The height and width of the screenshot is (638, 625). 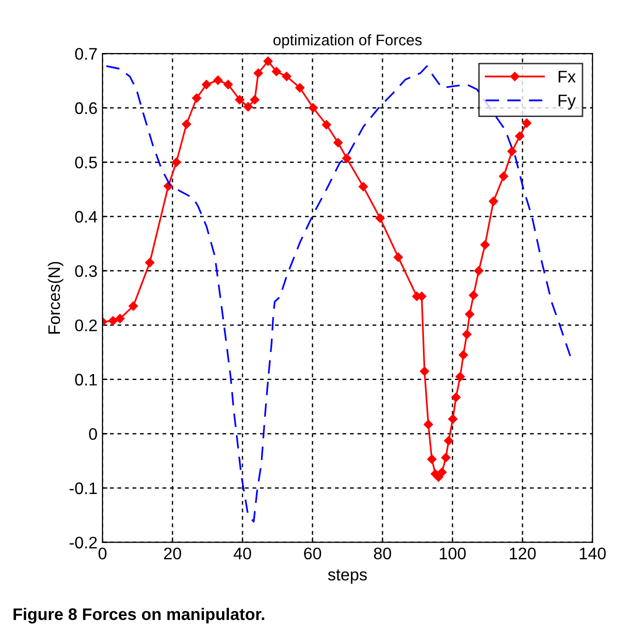 What do you see at coordinates (243, 554) in the screenshot?
I see `x-tick-label: 40` at bounding box center [243, 554].